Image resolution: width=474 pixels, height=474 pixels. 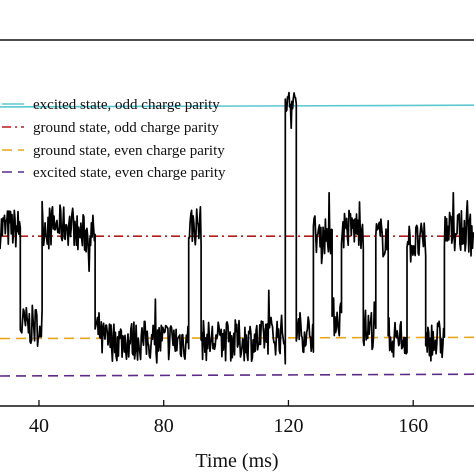 What do you see at coordinates (39, 426) in the screenshot?
I see `x-tick-label: 40` at bounding box center [39, 426].